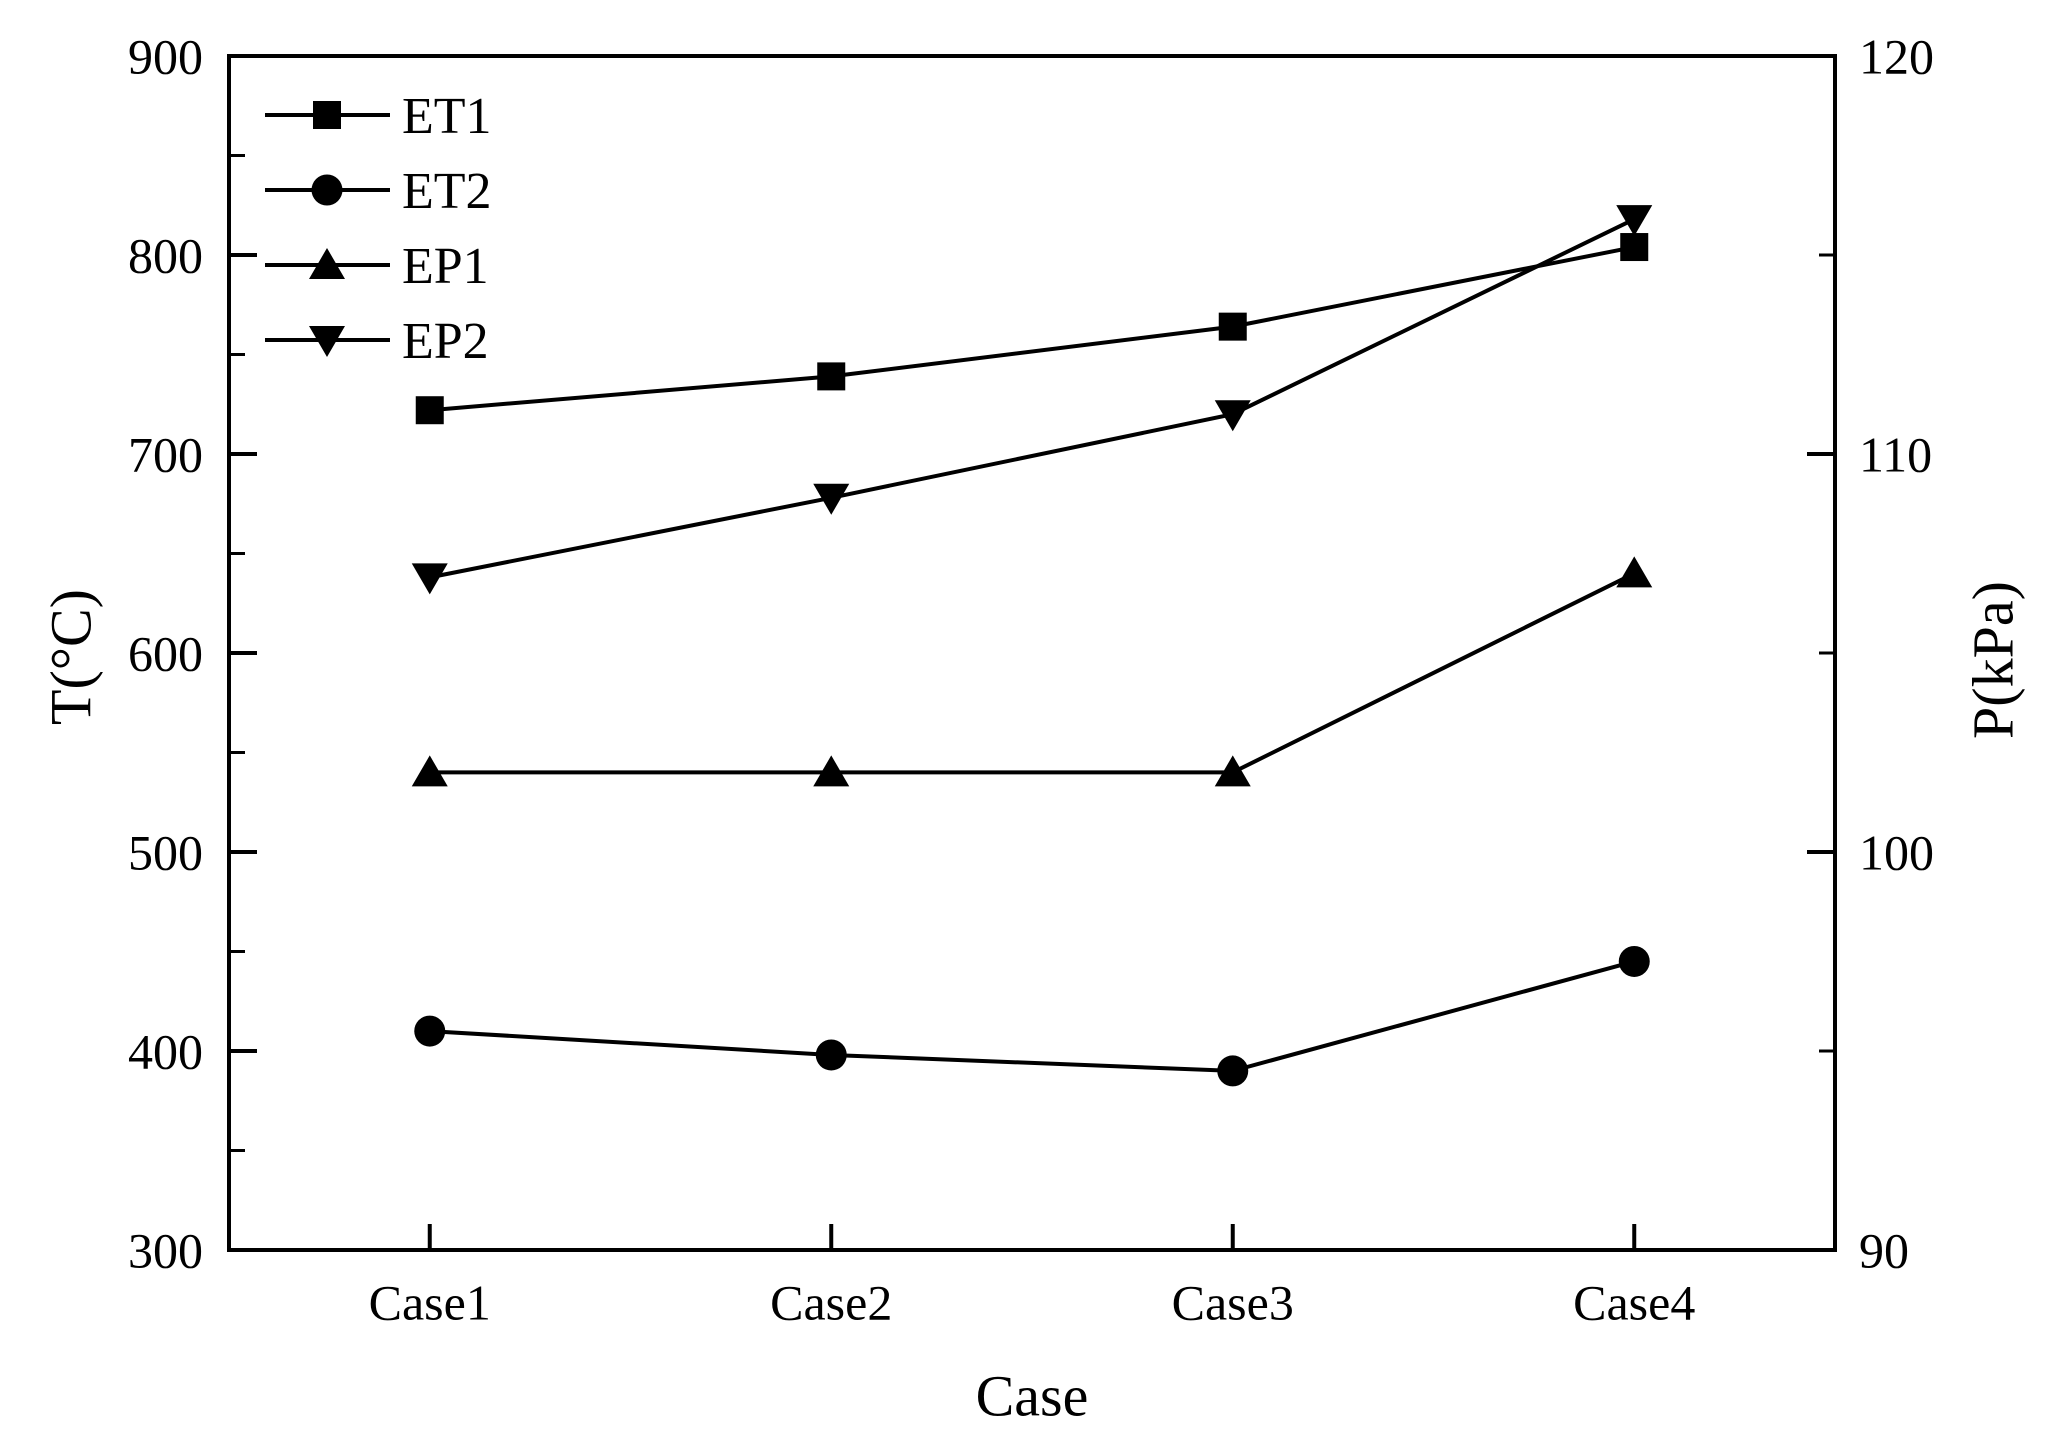 The width and height of the screenshot is (2054, 1446). I want to click on legend-item-ep1: EP1, so click(377, 266).